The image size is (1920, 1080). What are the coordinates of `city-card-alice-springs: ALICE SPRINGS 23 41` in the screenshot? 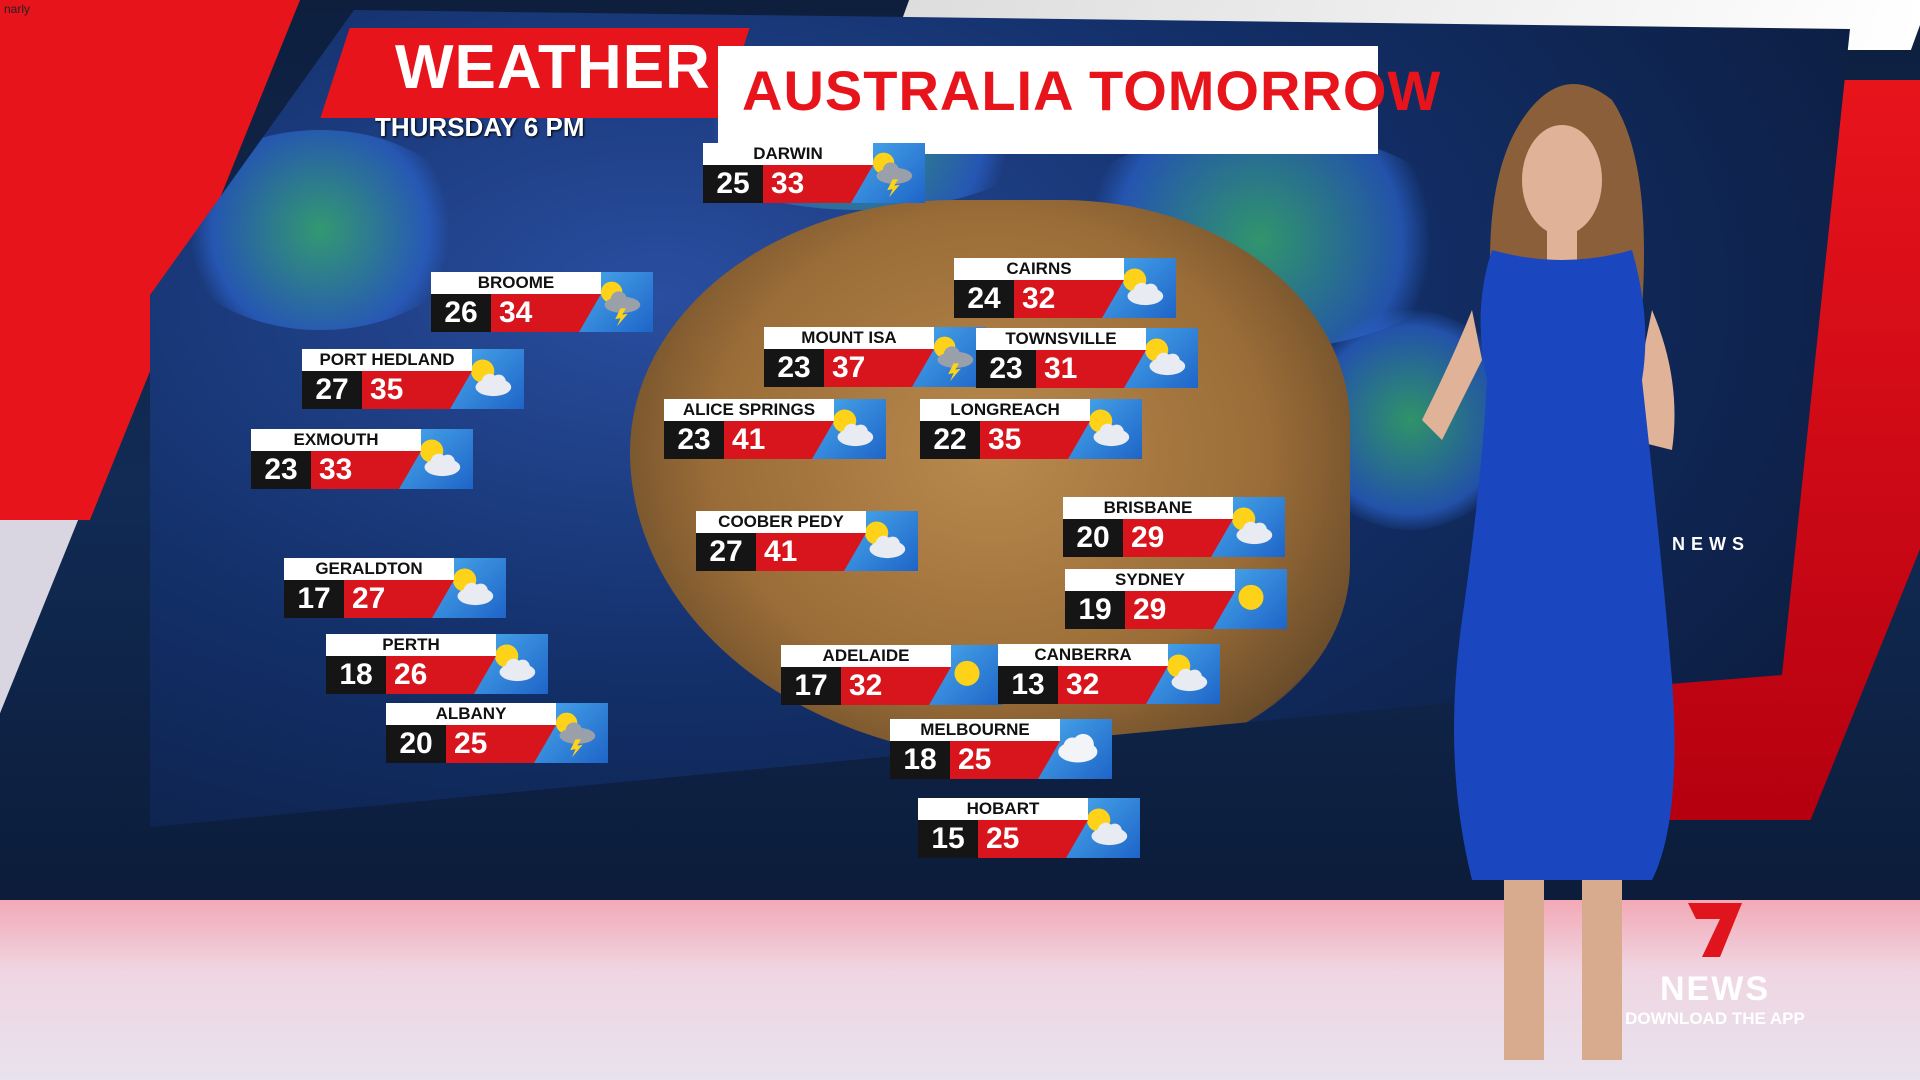 It's located at (775, 430).